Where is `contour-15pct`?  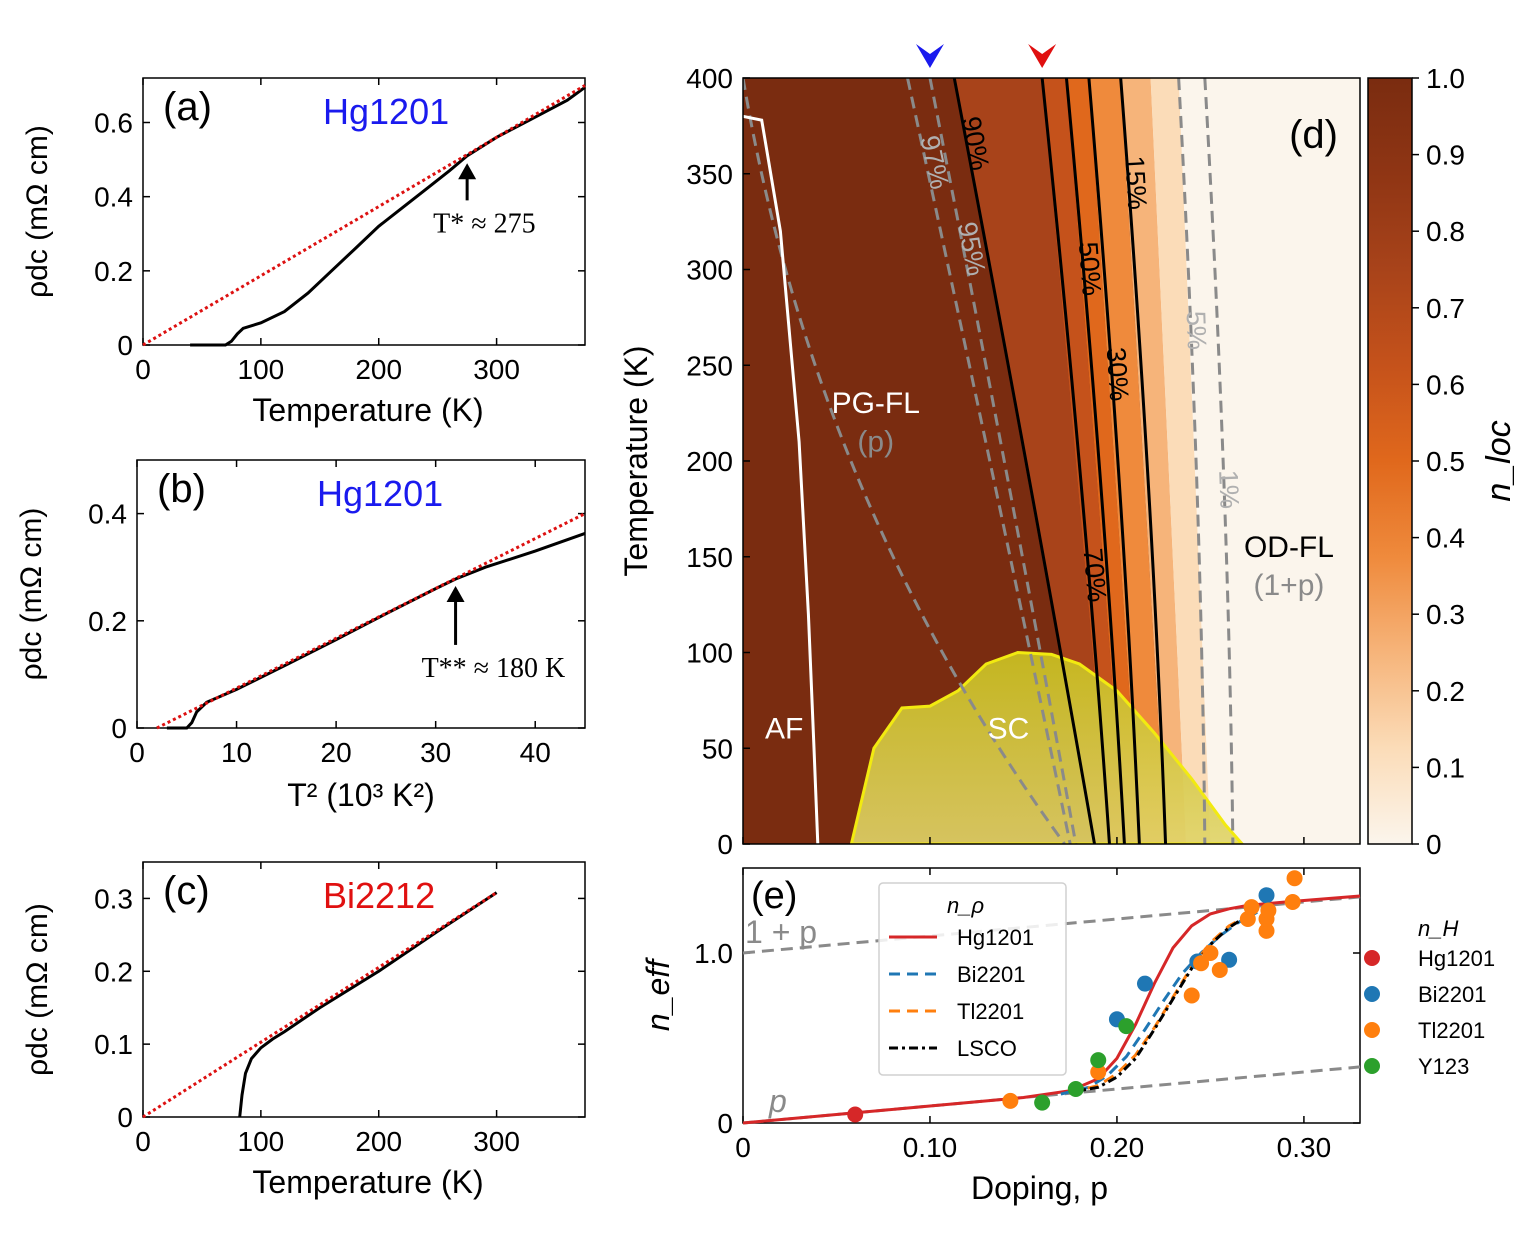 contour-15pct is located at coordinates (1143, 461).